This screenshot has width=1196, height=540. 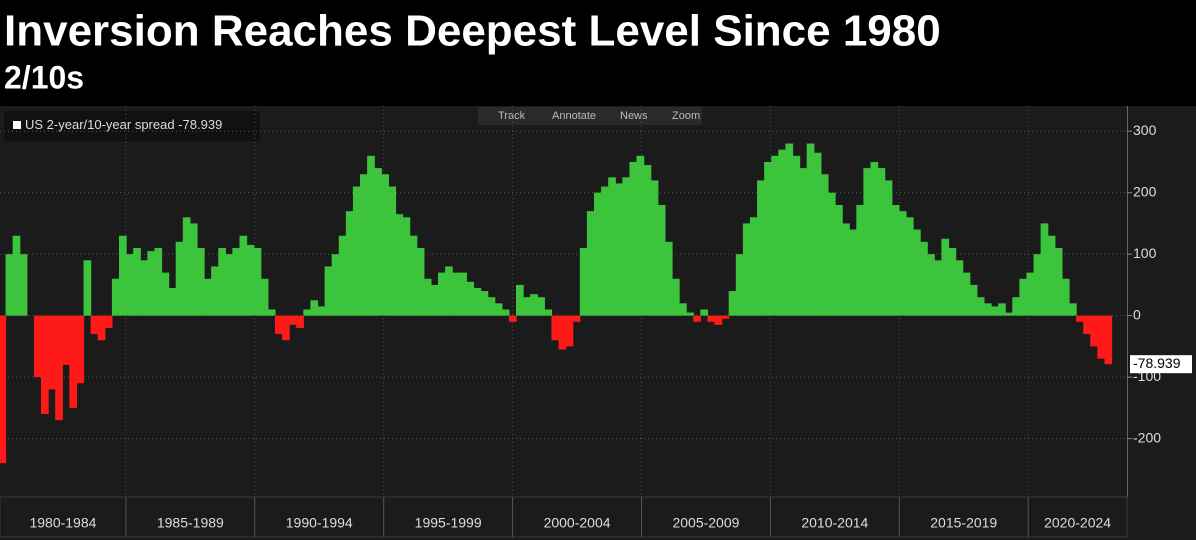 I want to click on y-tick-label: -200, so click(x=1147, y=437).